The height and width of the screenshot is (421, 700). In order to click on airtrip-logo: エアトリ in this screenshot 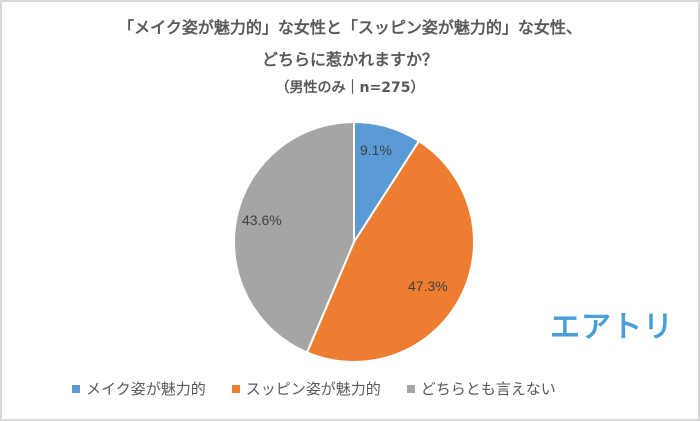, I will do `click(612, 327)`.